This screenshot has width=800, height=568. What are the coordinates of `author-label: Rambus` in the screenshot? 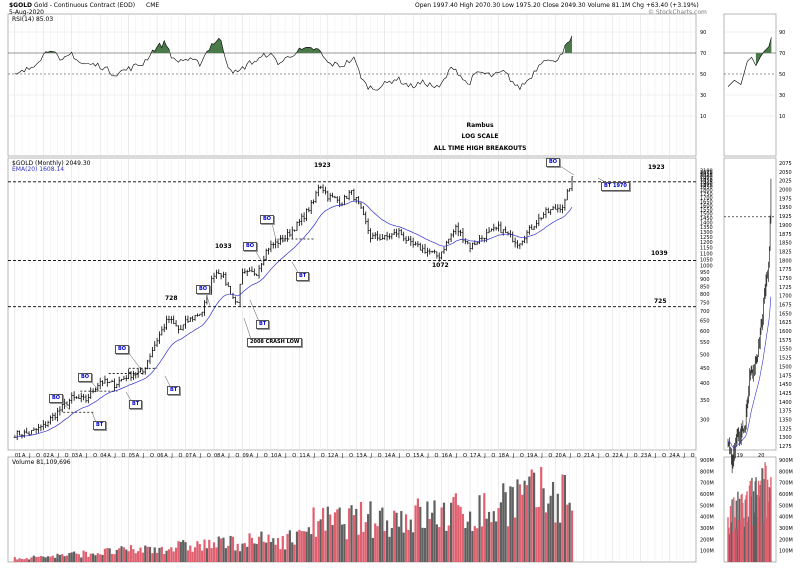 It's located at (480, 125).